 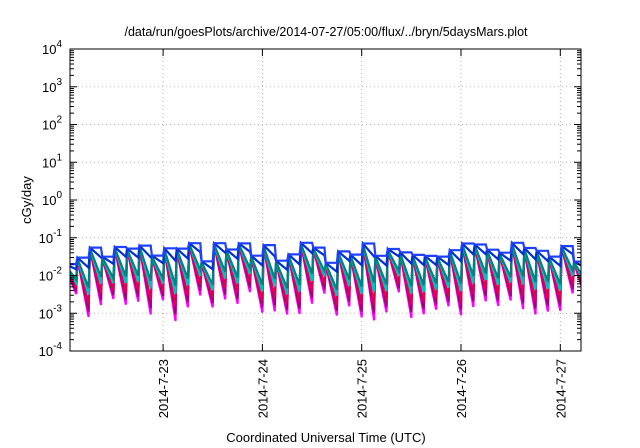 What do you see at coordinates (163, 388) in the screenshot?
I see `x-tick-label: 2014-7-23` at bounding box center [163, 388].